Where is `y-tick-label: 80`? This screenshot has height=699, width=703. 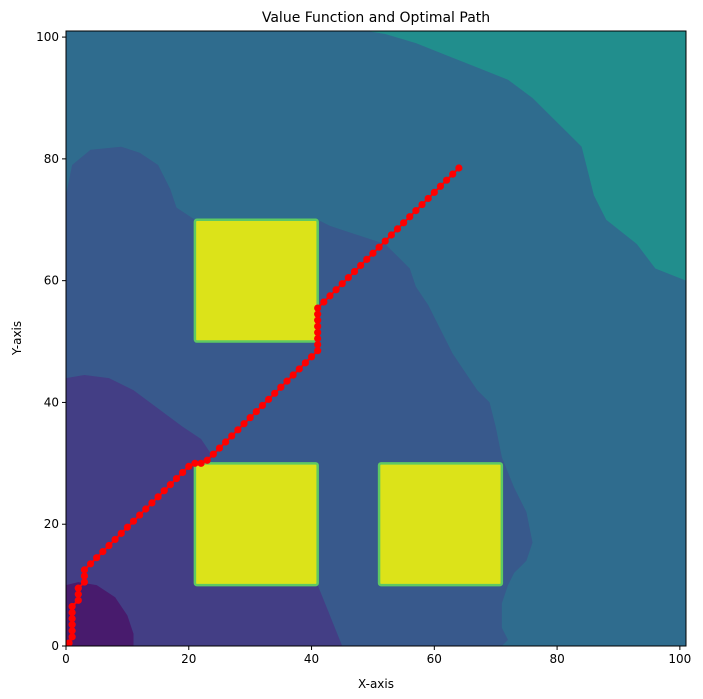
y-tick-label: 80 is located at coordinates (51, 159).